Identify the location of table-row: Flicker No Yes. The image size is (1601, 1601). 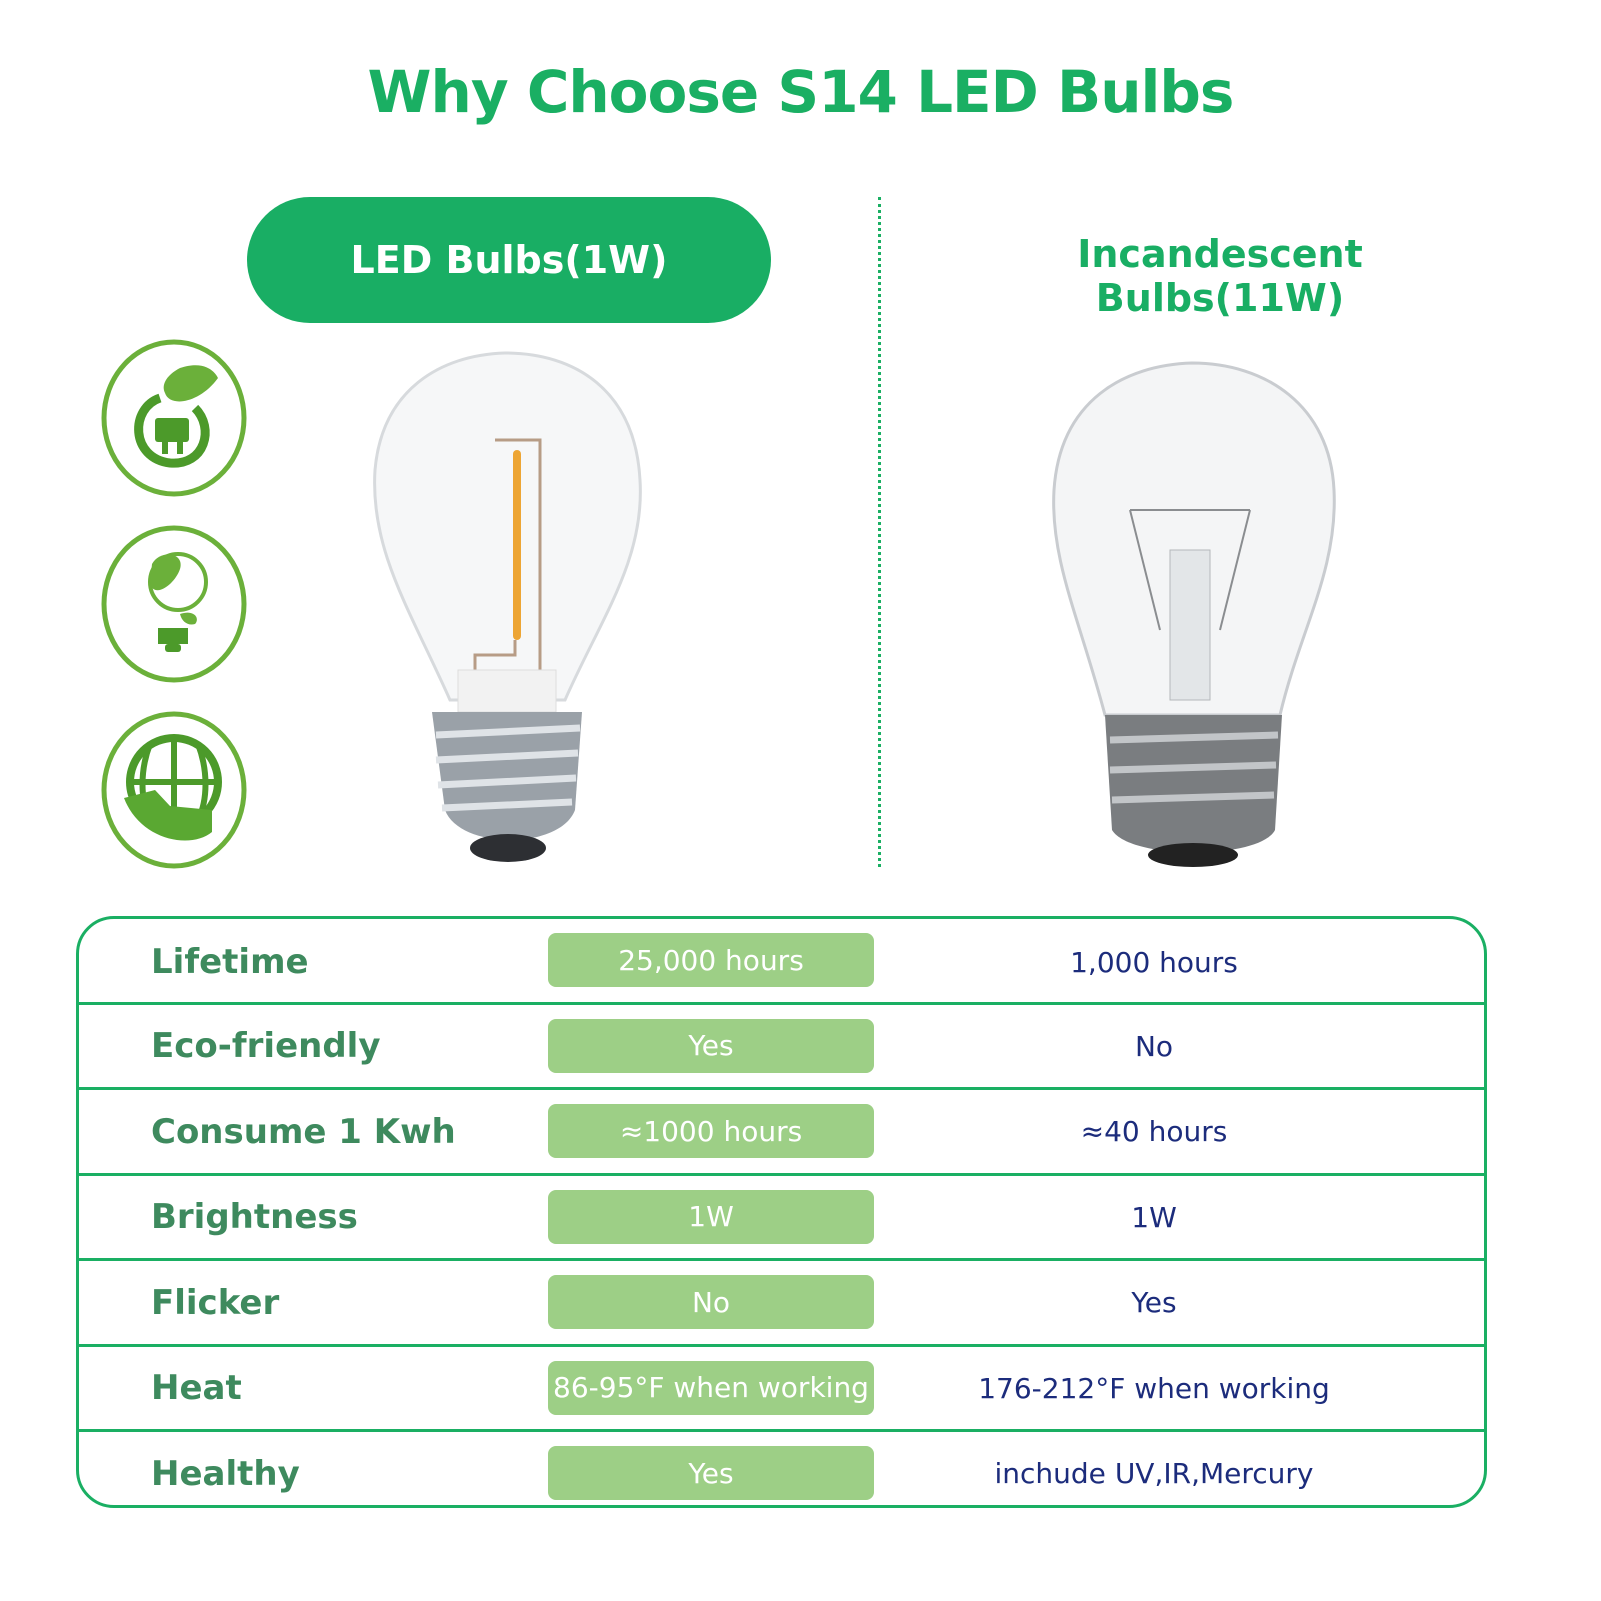
(781, 1301).